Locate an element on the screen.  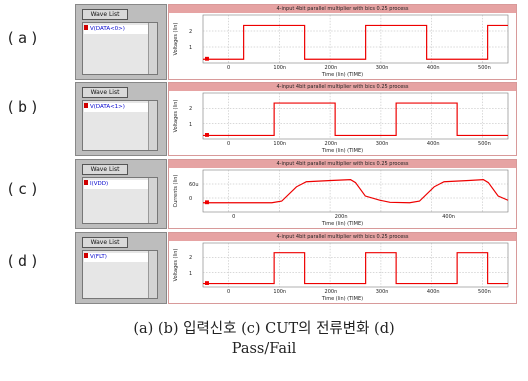
signal-list: V(DATA<1>) is located at coordinates (120, 125).